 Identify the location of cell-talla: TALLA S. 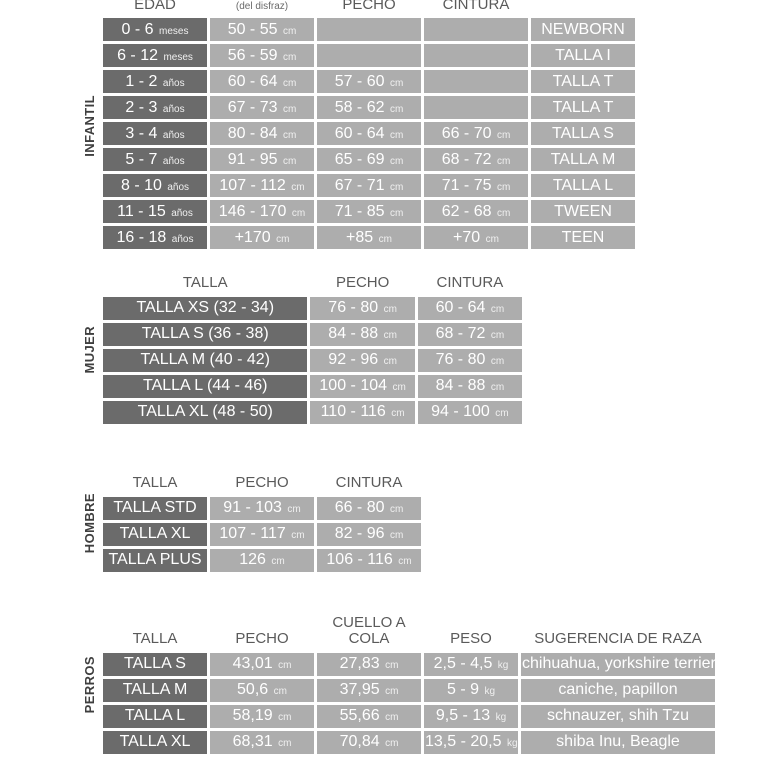
(155, 664).